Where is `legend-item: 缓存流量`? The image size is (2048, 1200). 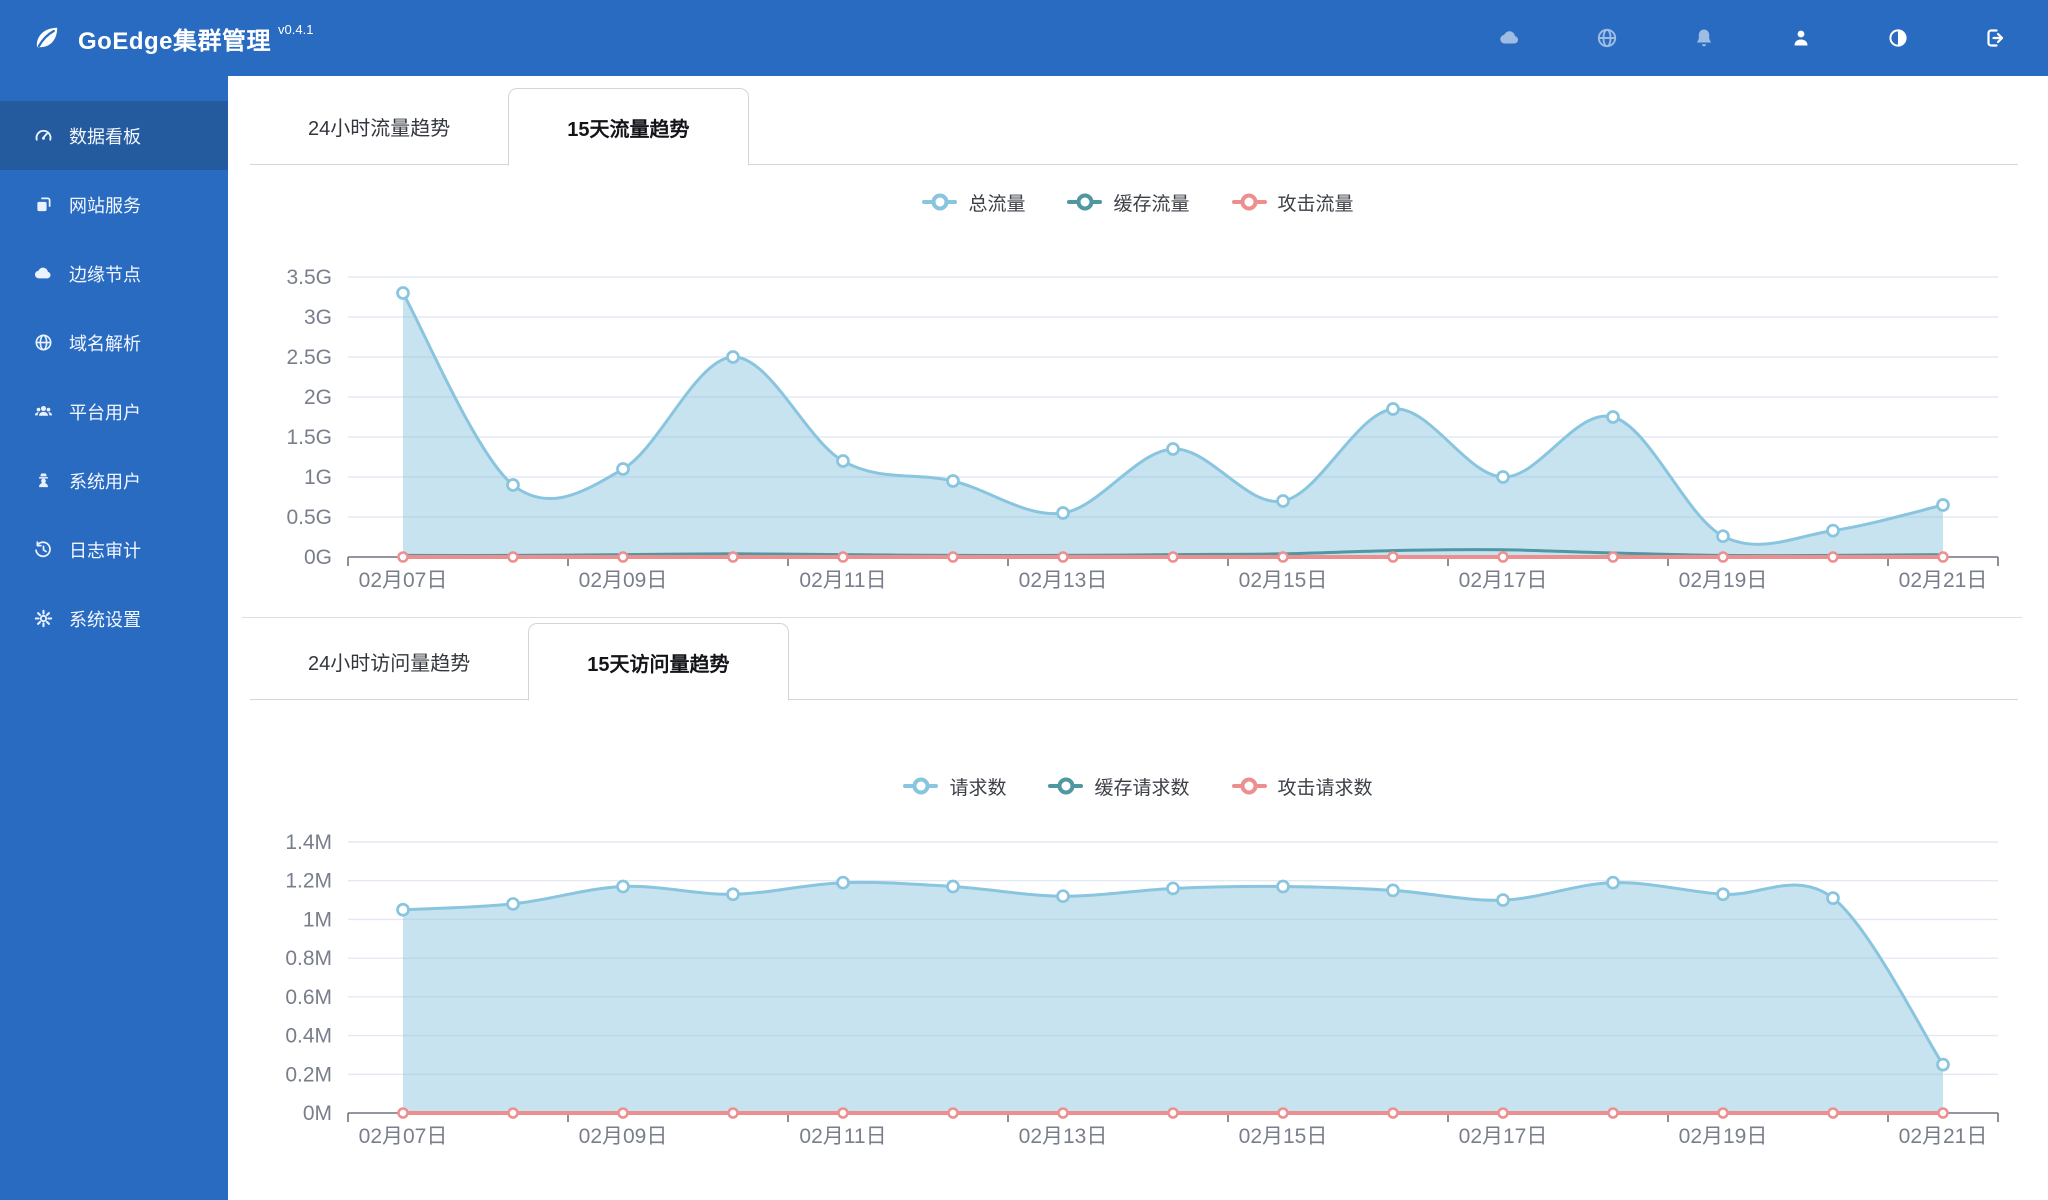
legend-item: 缓存流量 is located at coordinates (1128, 202).